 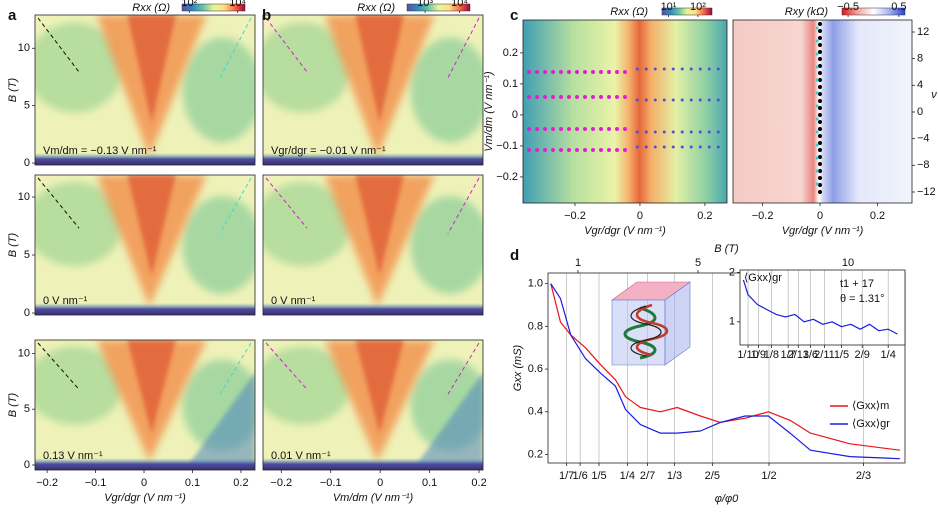 What do you see at coordinates (189, 4) in the screenshot?
I see `colorbar-tick-label: 10²` at bounding box center [189, 4].